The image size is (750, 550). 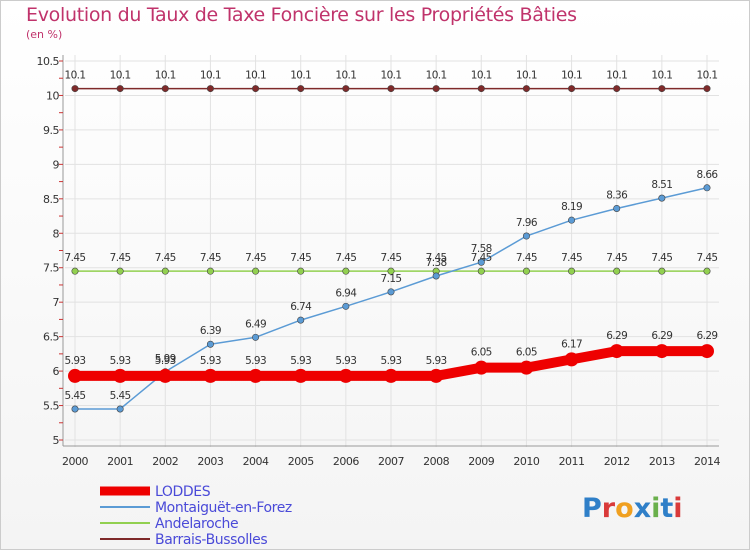 I want to click on brand-letter: i, so click(x=677, y=508).